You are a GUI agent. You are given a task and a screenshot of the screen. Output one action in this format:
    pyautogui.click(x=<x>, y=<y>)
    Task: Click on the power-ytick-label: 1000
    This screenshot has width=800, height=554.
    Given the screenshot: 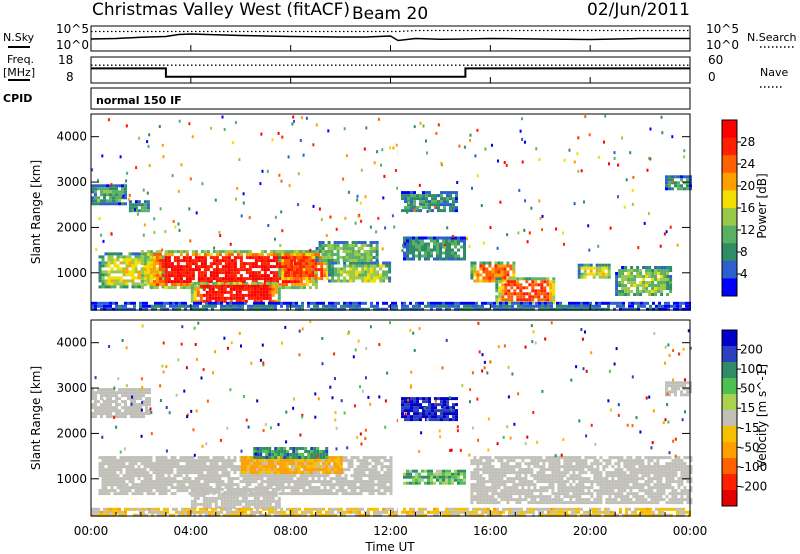 What is the action you would take?
    pyautogui.click(x=71, y=273)
    